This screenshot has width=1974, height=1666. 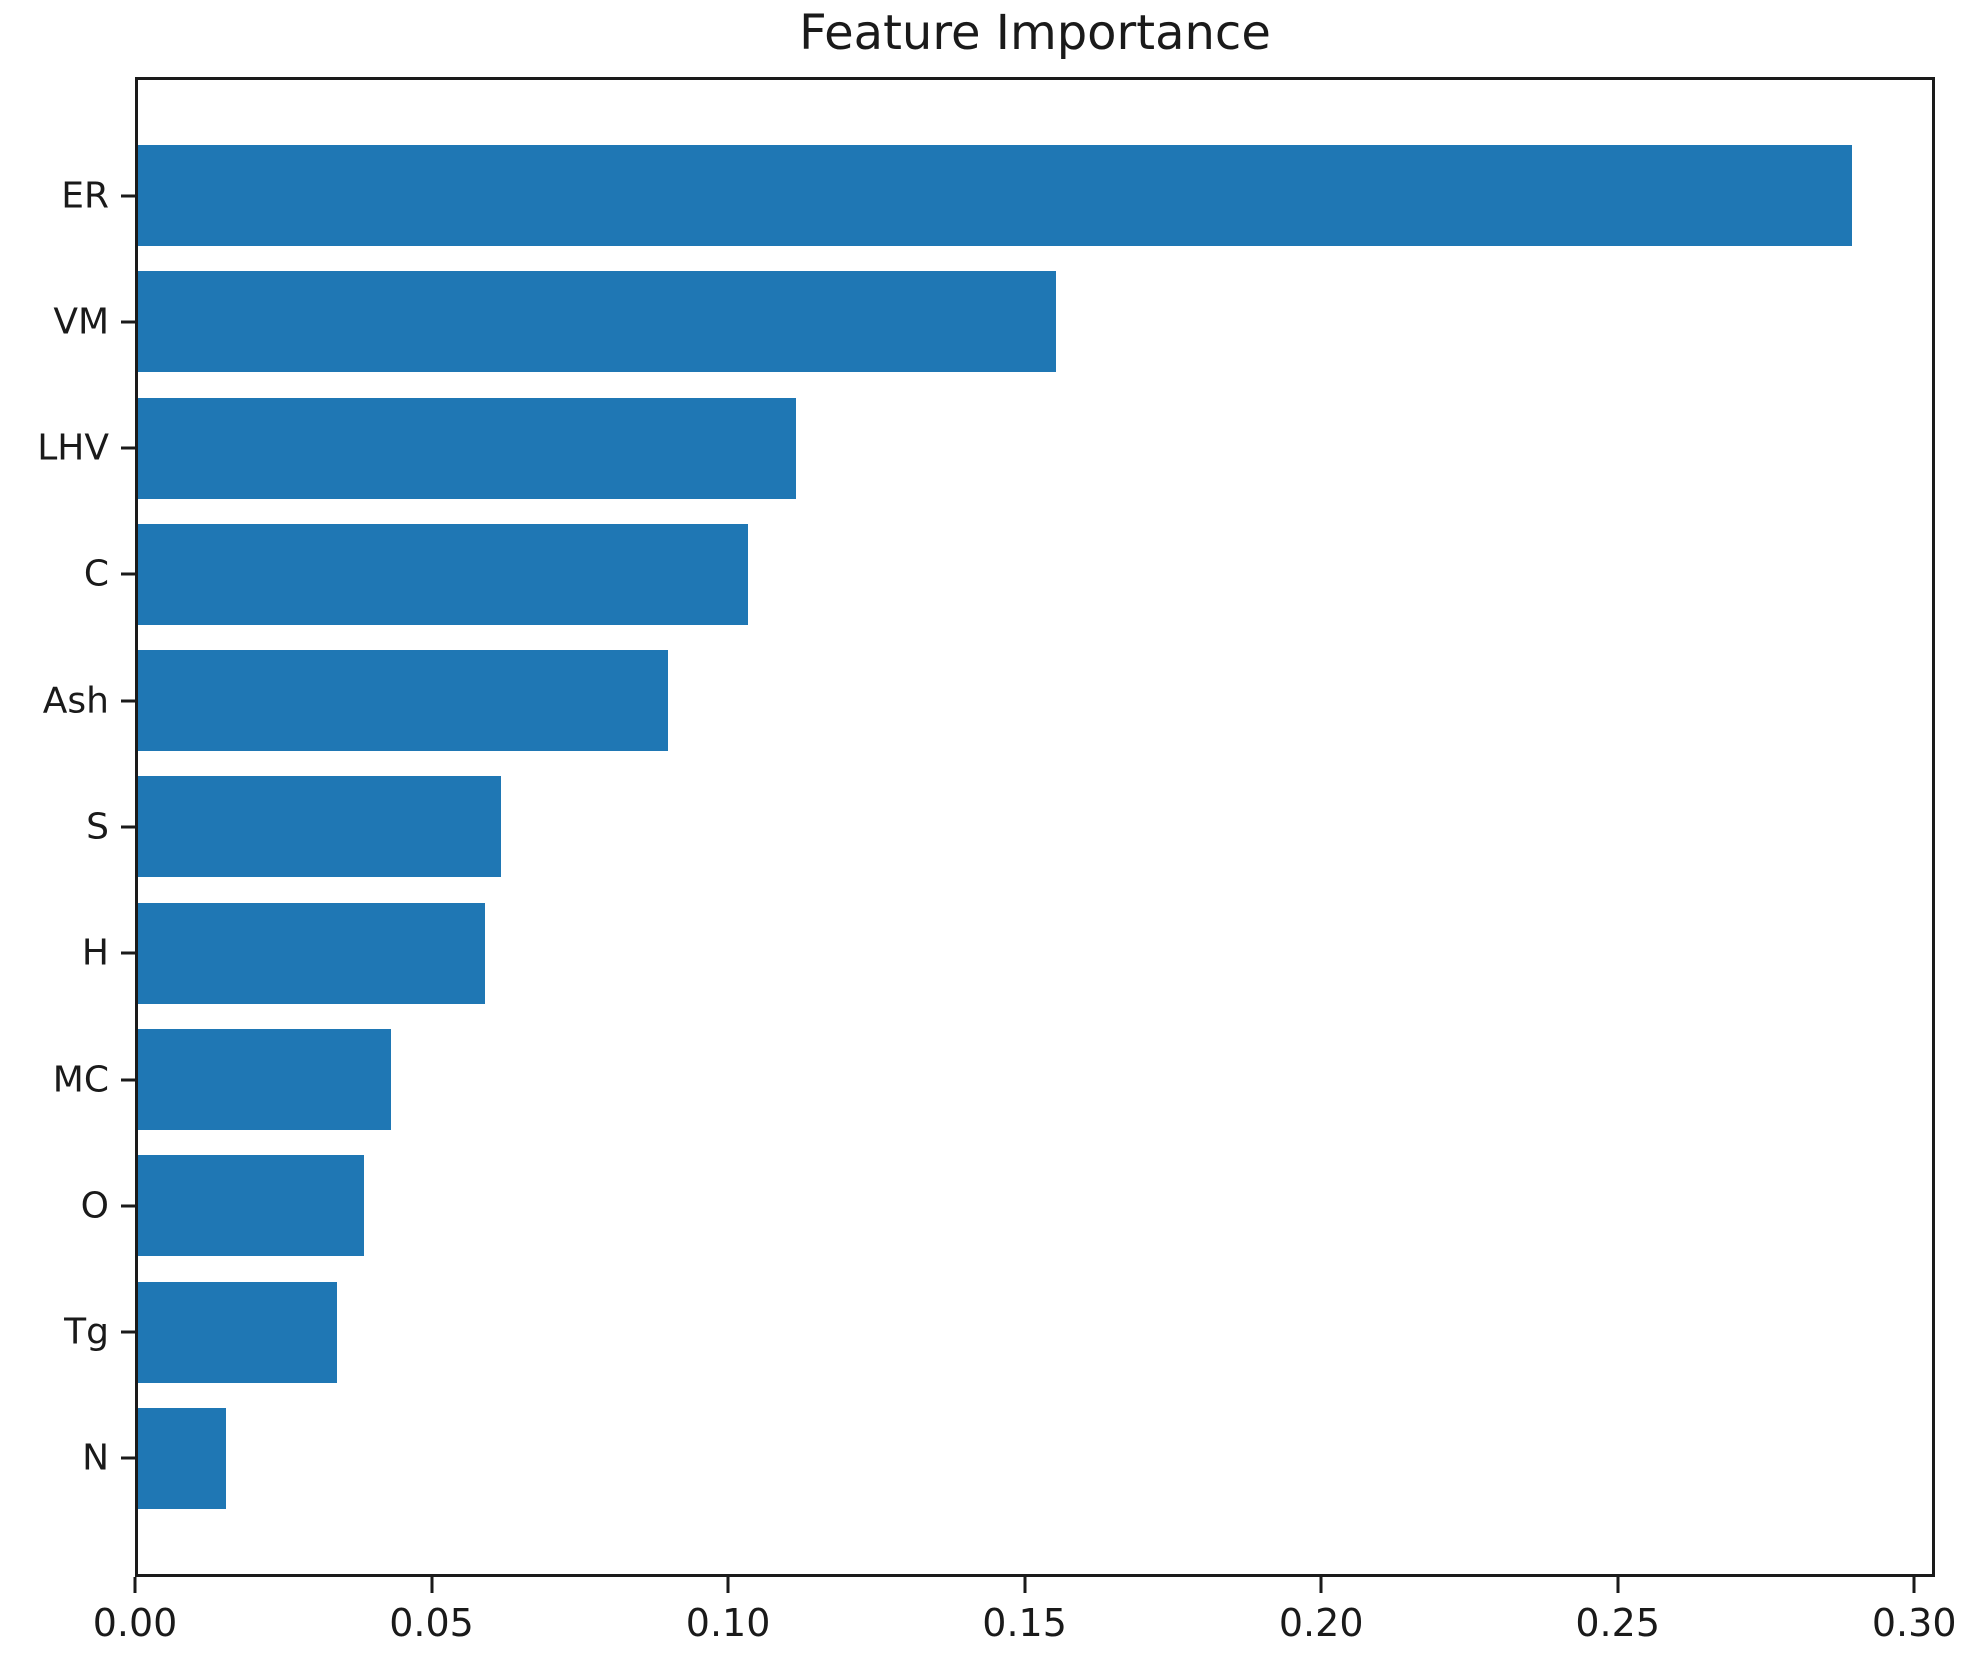 What do you see at coordinates (94, 1206) in the screenshot?
I see `y-label-O: O` at bounding box center [94, 1206].